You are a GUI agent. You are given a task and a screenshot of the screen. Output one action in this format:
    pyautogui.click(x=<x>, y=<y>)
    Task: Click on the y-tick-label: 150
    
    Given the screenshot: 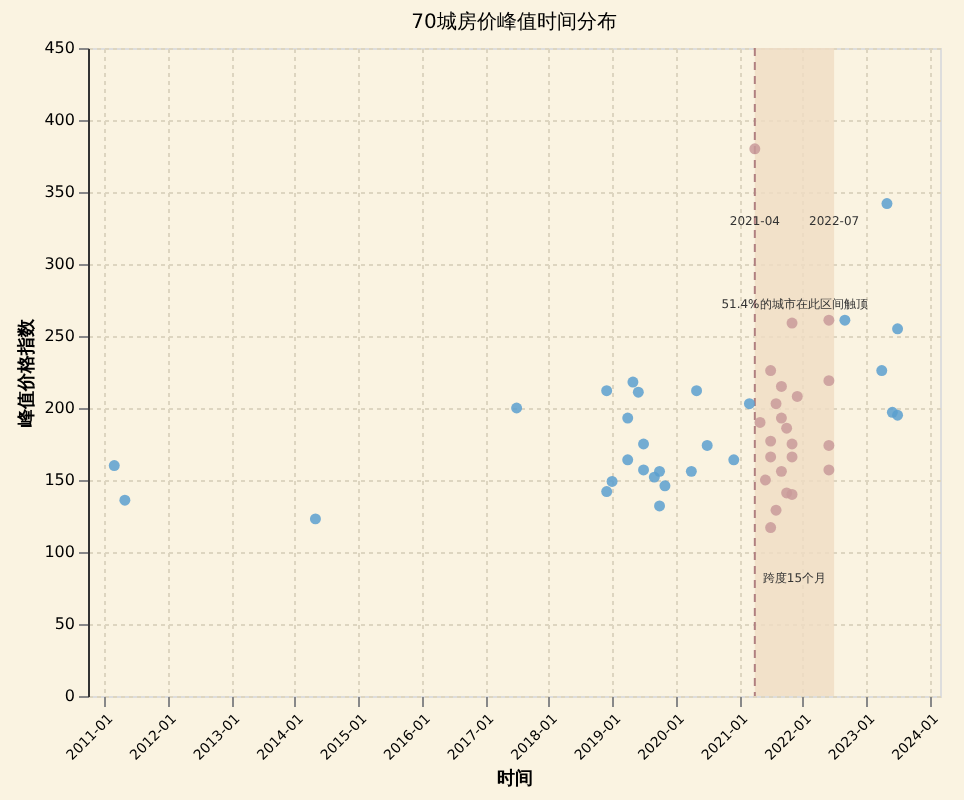 What is the action you would take?
    pyautogui.click(x=59, y=480)
    